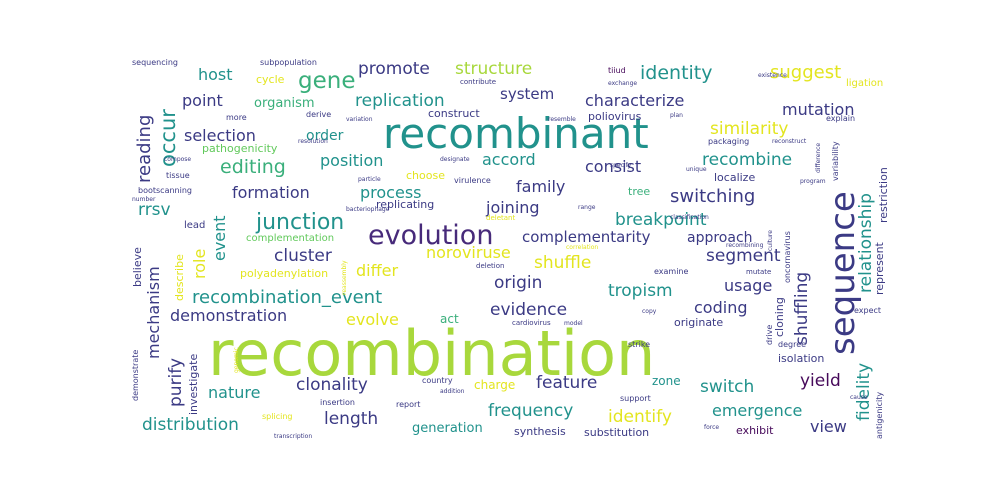 This screenshot has height=500, width=1000. What do you see at coordinates (178, 175) in the screenshot?
I see `word-tissue: tissue` at bounding box center [178, 175].